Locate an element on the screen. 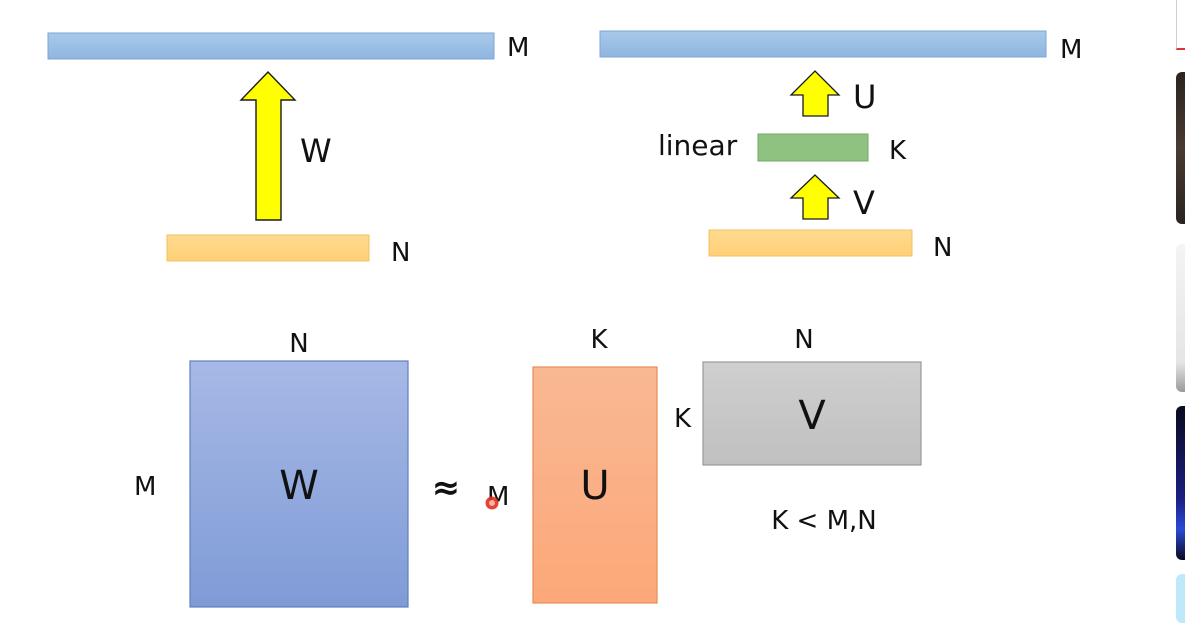 The width and height of the screenshot is (1185, 623). output-layer-label: M is located at coordinates (518, 48).